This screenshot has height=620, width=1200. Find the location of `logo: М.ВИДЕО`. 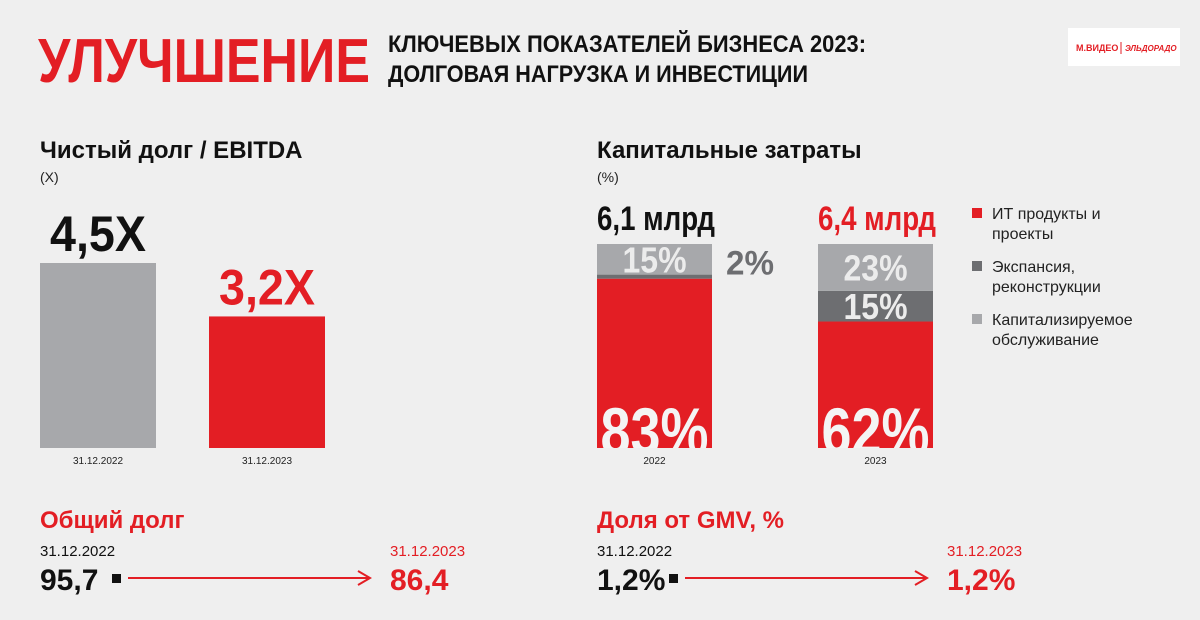

logo: М.ВИДЕО is located at coordinates (1097, 48).